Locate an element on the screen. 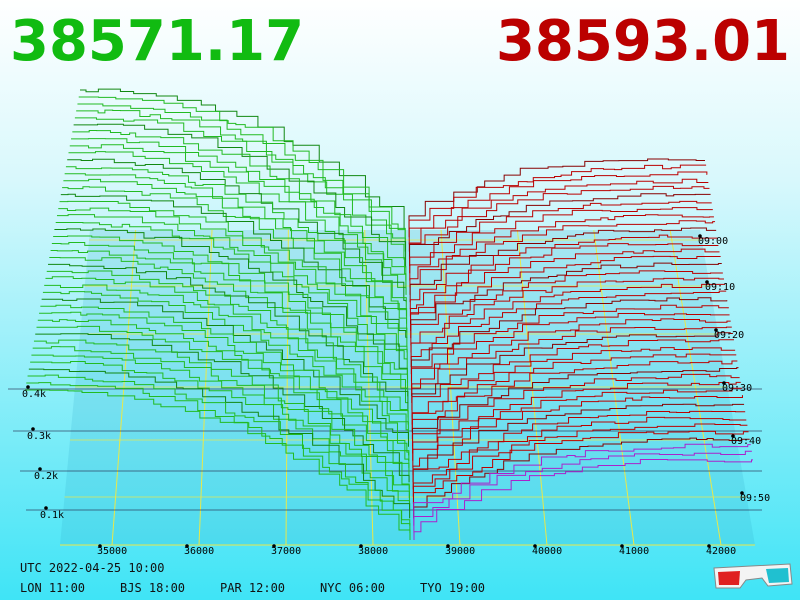  price-tick-label: 40000 is located at coordinates (547, 551).